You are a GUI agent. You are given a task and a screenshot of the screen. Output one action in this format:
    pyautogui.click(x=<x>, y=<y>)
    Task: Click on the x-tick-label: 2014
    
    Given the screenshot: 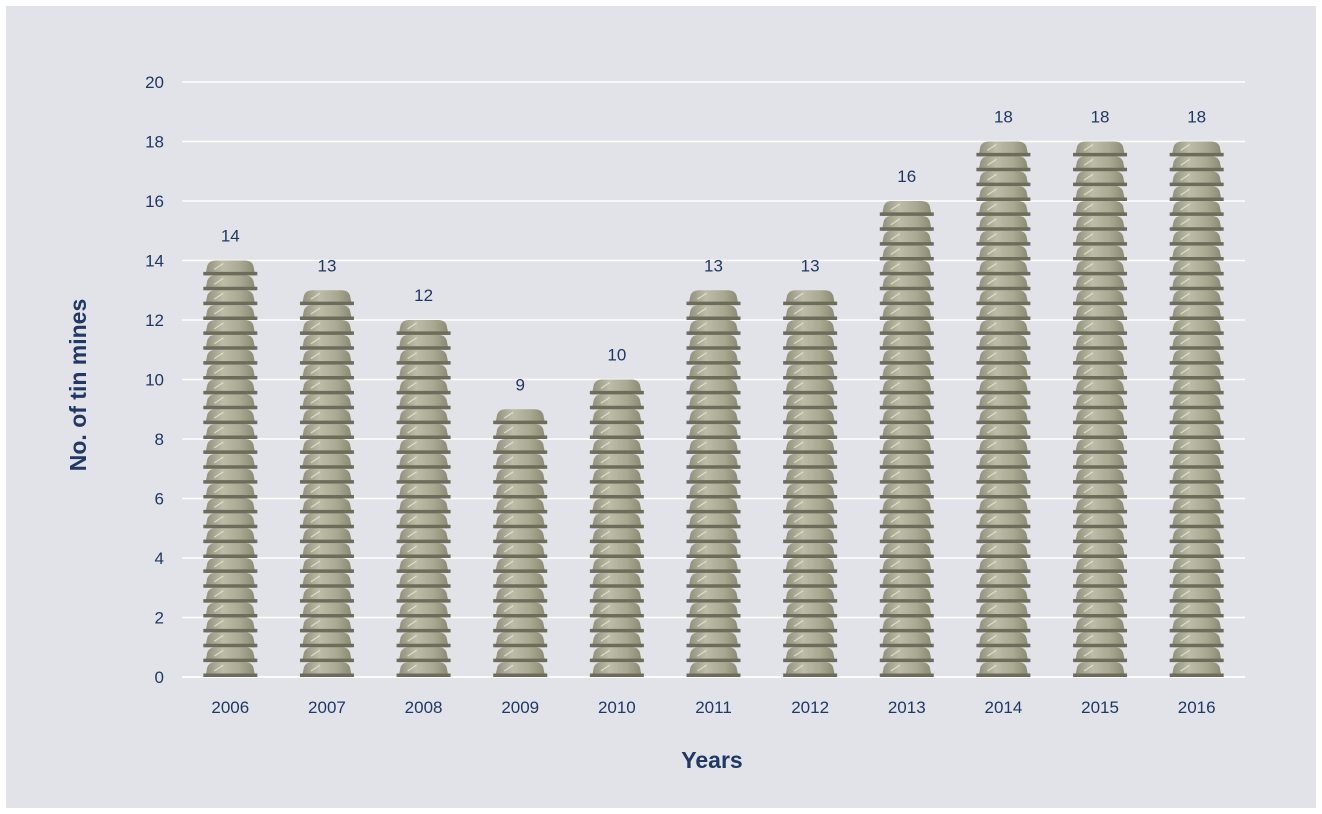 What is the action you would take?
    pyautogui.click(x=1003, y=707)
    